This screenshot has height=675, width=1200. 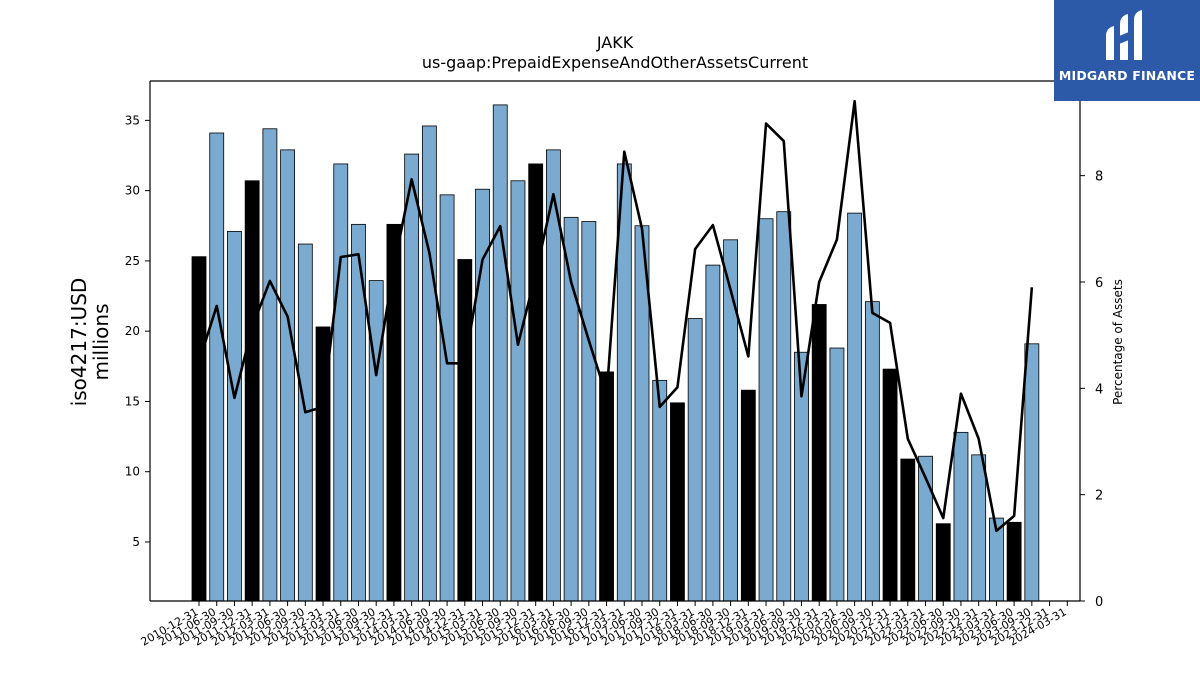 What do you see at coordinates (132, 401) in the screenshot?
I see `y-tick-label: 15` at bounding box center [132, 401].